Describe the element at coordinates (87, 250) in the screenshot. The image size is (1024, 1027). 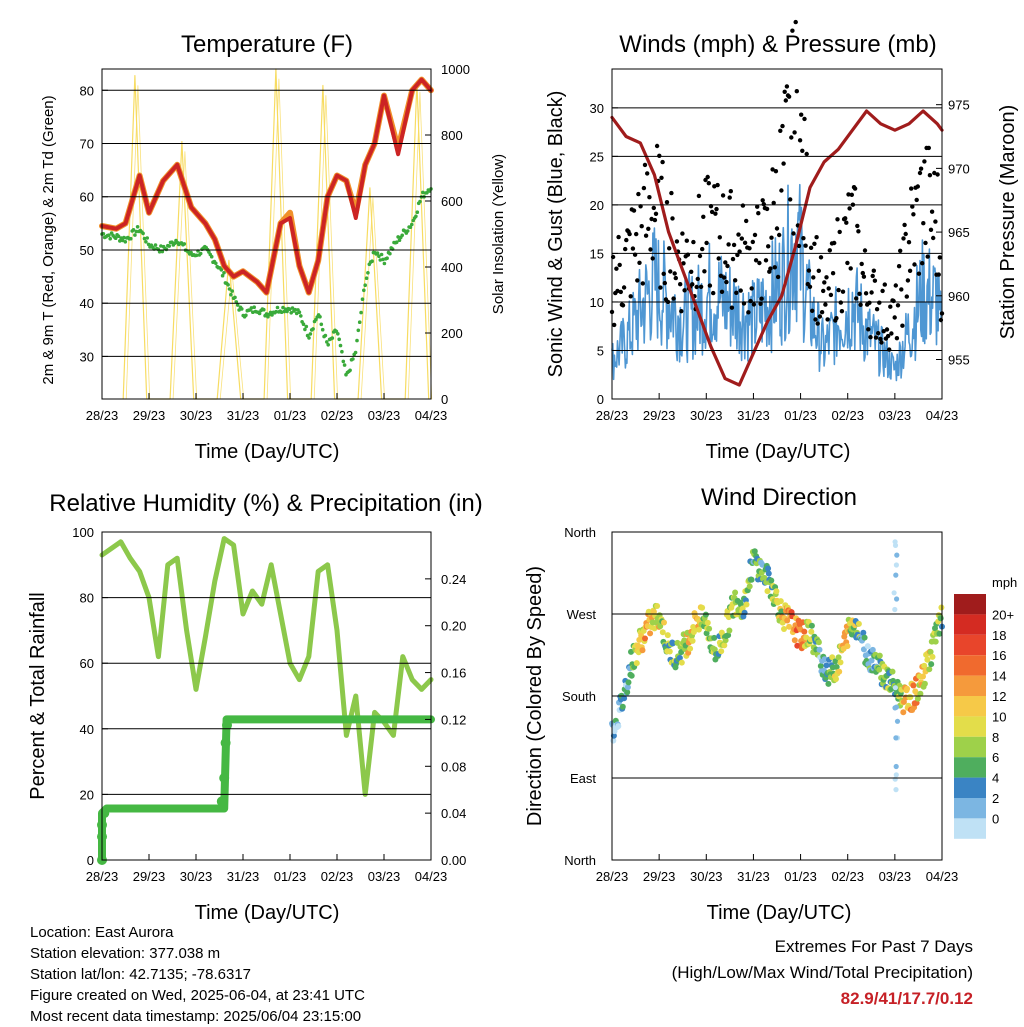
I see `y-tick-label: 50` at that location.